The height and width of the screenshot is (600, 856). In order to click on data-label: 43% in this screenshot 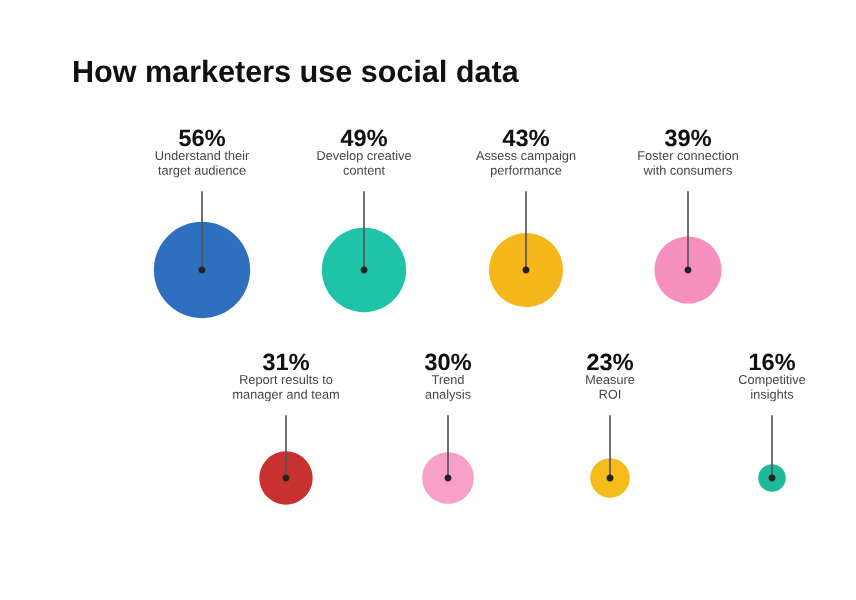, I will do `click(526, 138)`.